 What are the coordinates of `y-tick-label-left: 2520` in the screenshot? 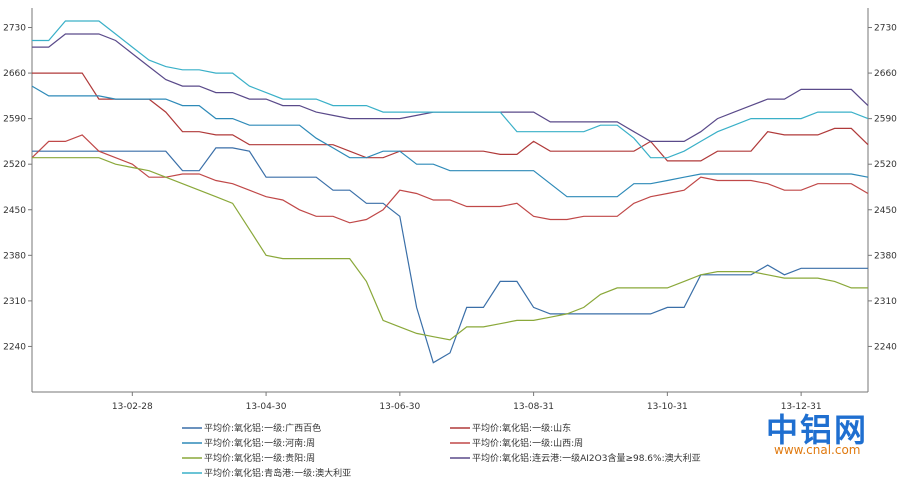 It's located at (14, 165).